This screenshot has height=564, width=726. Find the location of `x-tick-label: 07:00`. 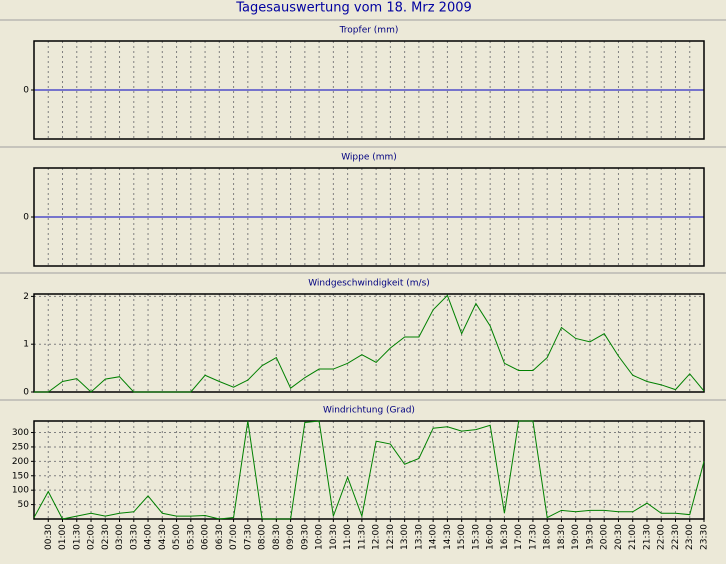

x-tick-label: 07:00 is located at coordinates (234, 537).